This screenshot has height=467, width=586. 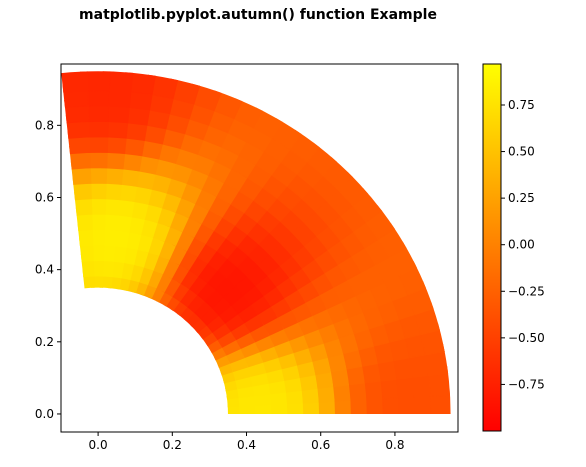 What do you see at coordinates (98, 445) in the screenshot?
I see `x-tick-label: 0.0` at bounding box center [98, 445].